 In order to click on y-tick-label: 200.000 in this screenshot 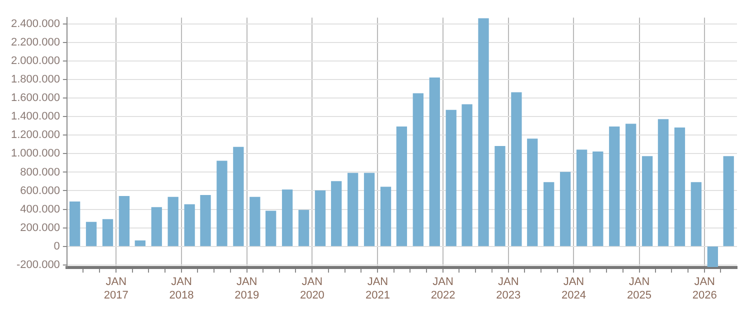, I will do `click(40, 228)`.